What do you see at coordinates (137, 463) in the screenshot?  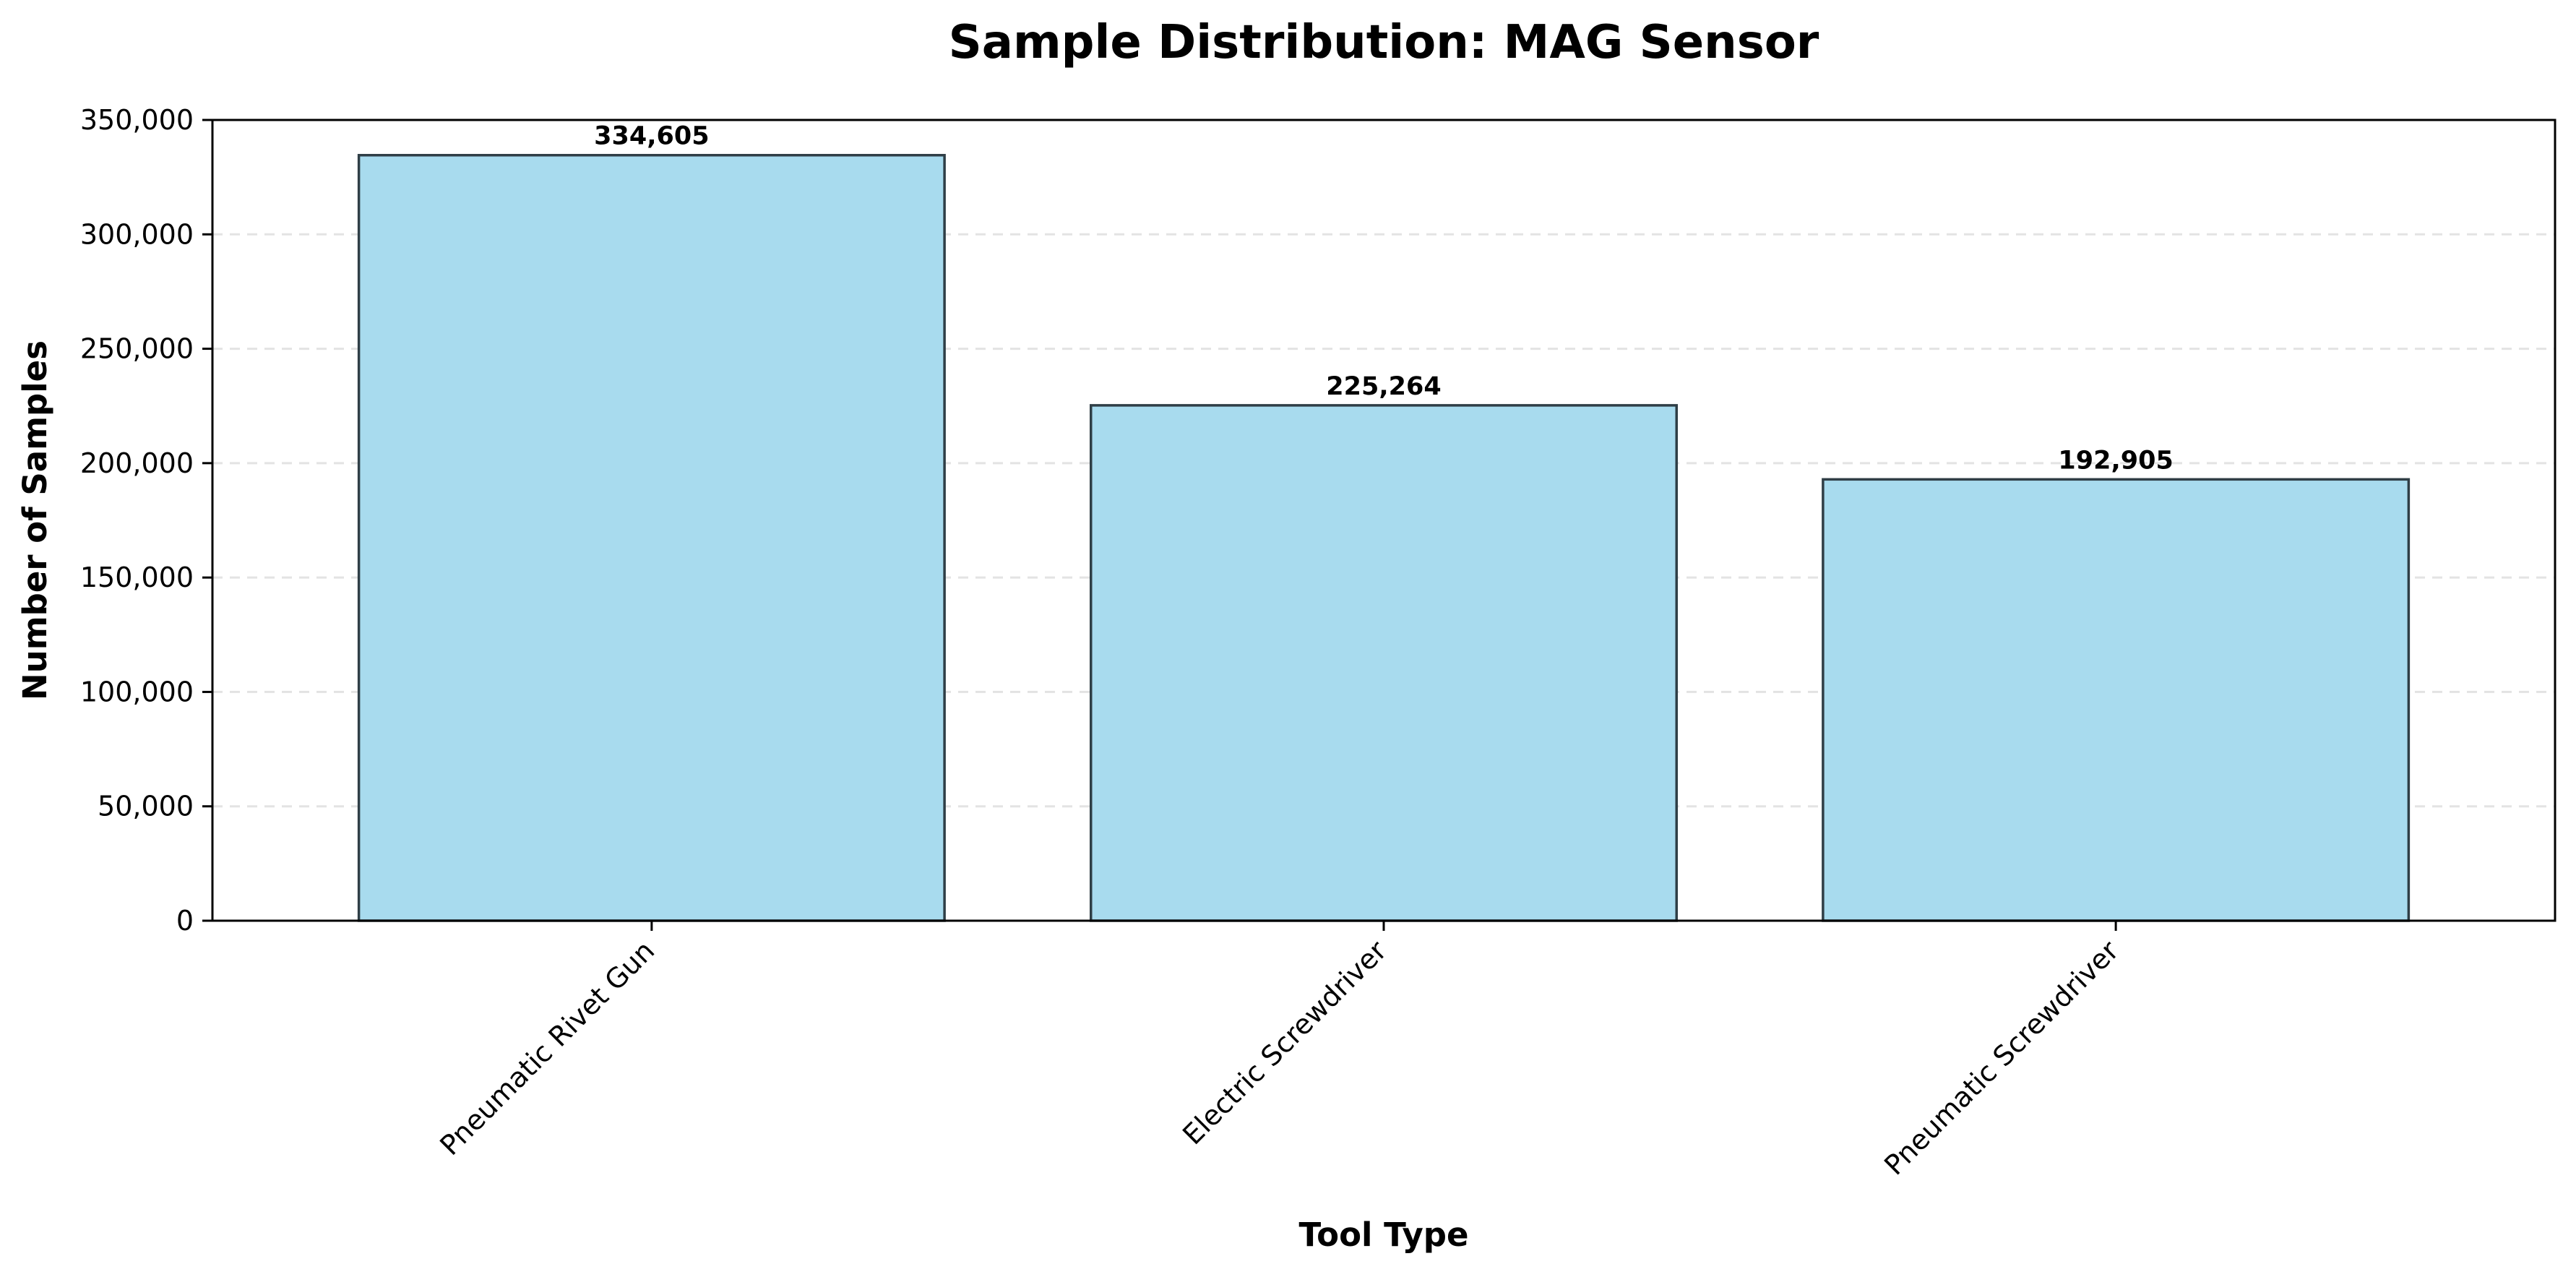 I see `y-tick-label: 200,000` at bounding box center [137, 463].